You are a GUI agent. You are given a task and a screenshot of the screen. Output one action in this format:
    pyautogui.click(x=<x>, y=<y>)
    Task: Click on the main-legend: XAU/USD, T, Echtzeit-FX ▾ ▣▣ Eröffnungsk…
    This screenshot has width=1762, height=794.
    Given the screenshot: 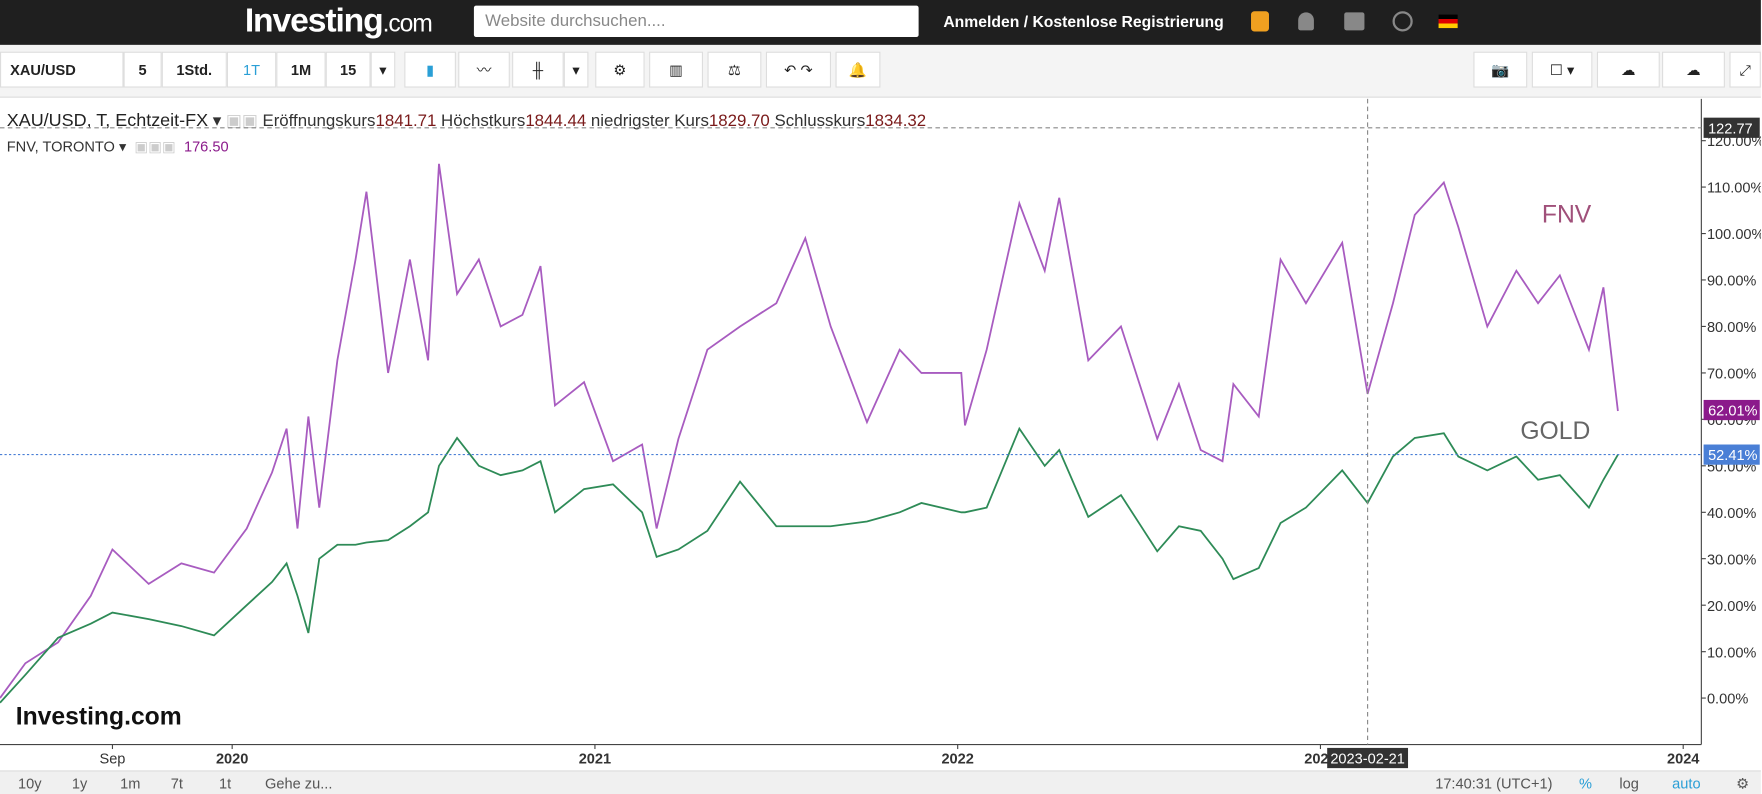 What is the action you would take?
    pyautogui.click(x=466, y=121)
    